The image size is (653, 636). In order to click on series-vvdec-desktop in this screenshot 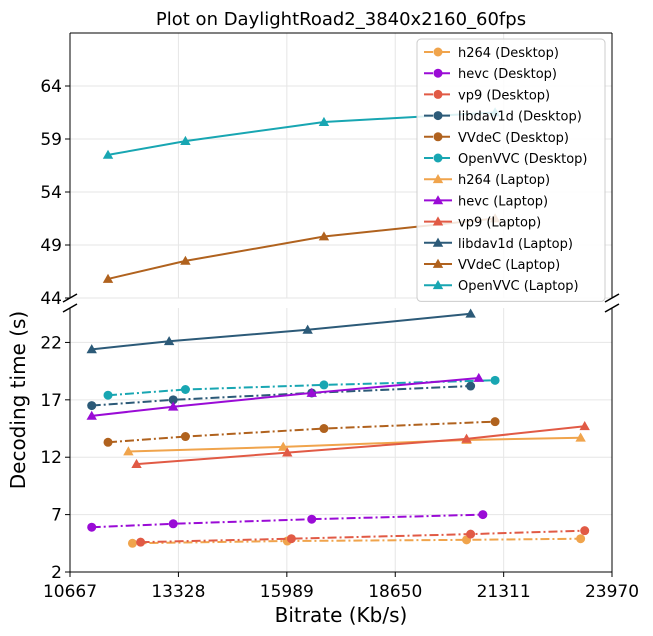, I will do `click(301, 432)`.